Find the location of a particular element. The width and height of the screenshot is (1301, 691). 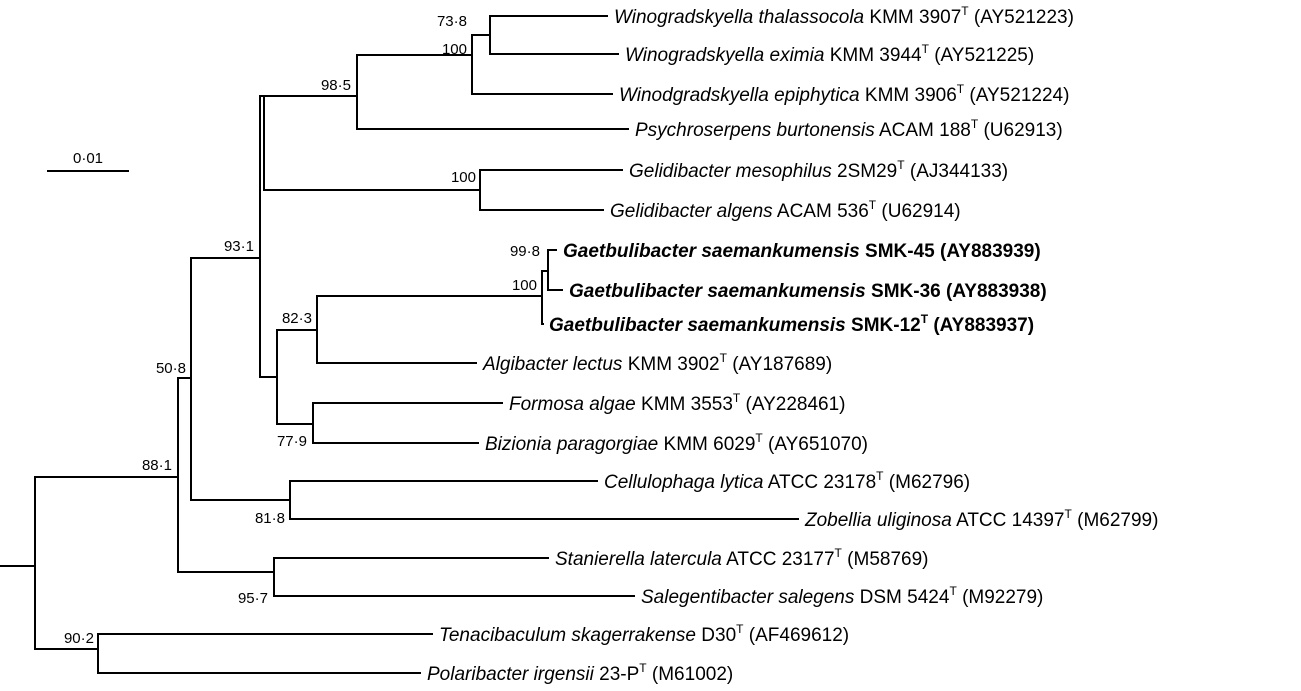

taxon-label: Cellulophaga lytica ATCC 23178T (M62796) is located at coordinates (787, 481).